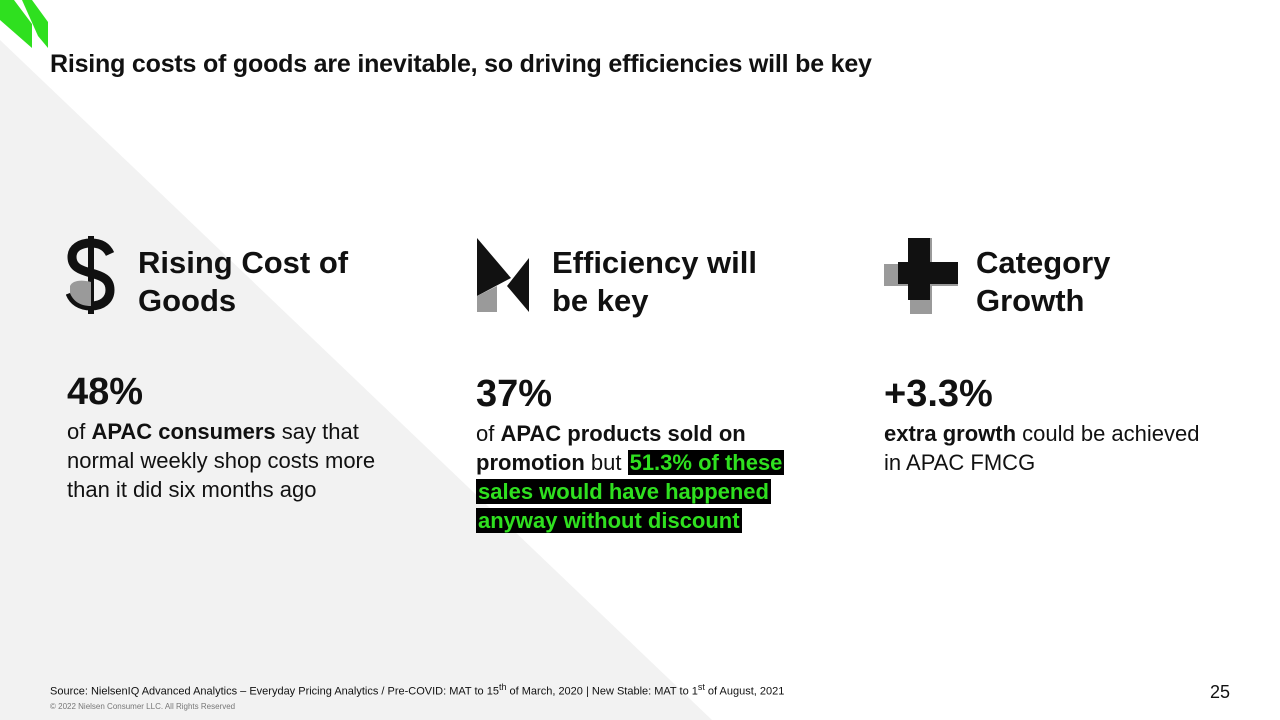 The height and width of the screenshot is (720, 1280). Describe the element at coordinates (655, 281) in the screenshot. I see `column-heading: Efficiency will be key` at that location.